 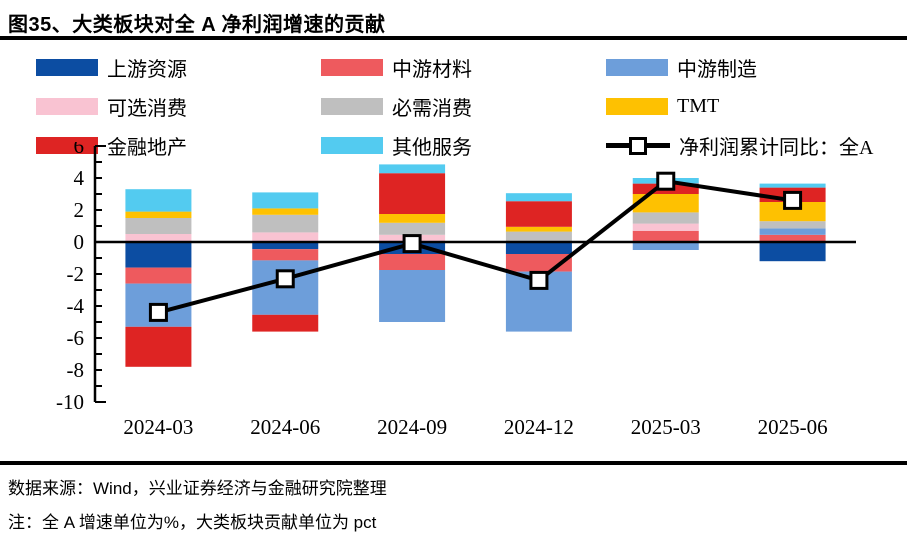 I want to click on bar-segment-上游资源-2024-06, so click(x=285, y=246).